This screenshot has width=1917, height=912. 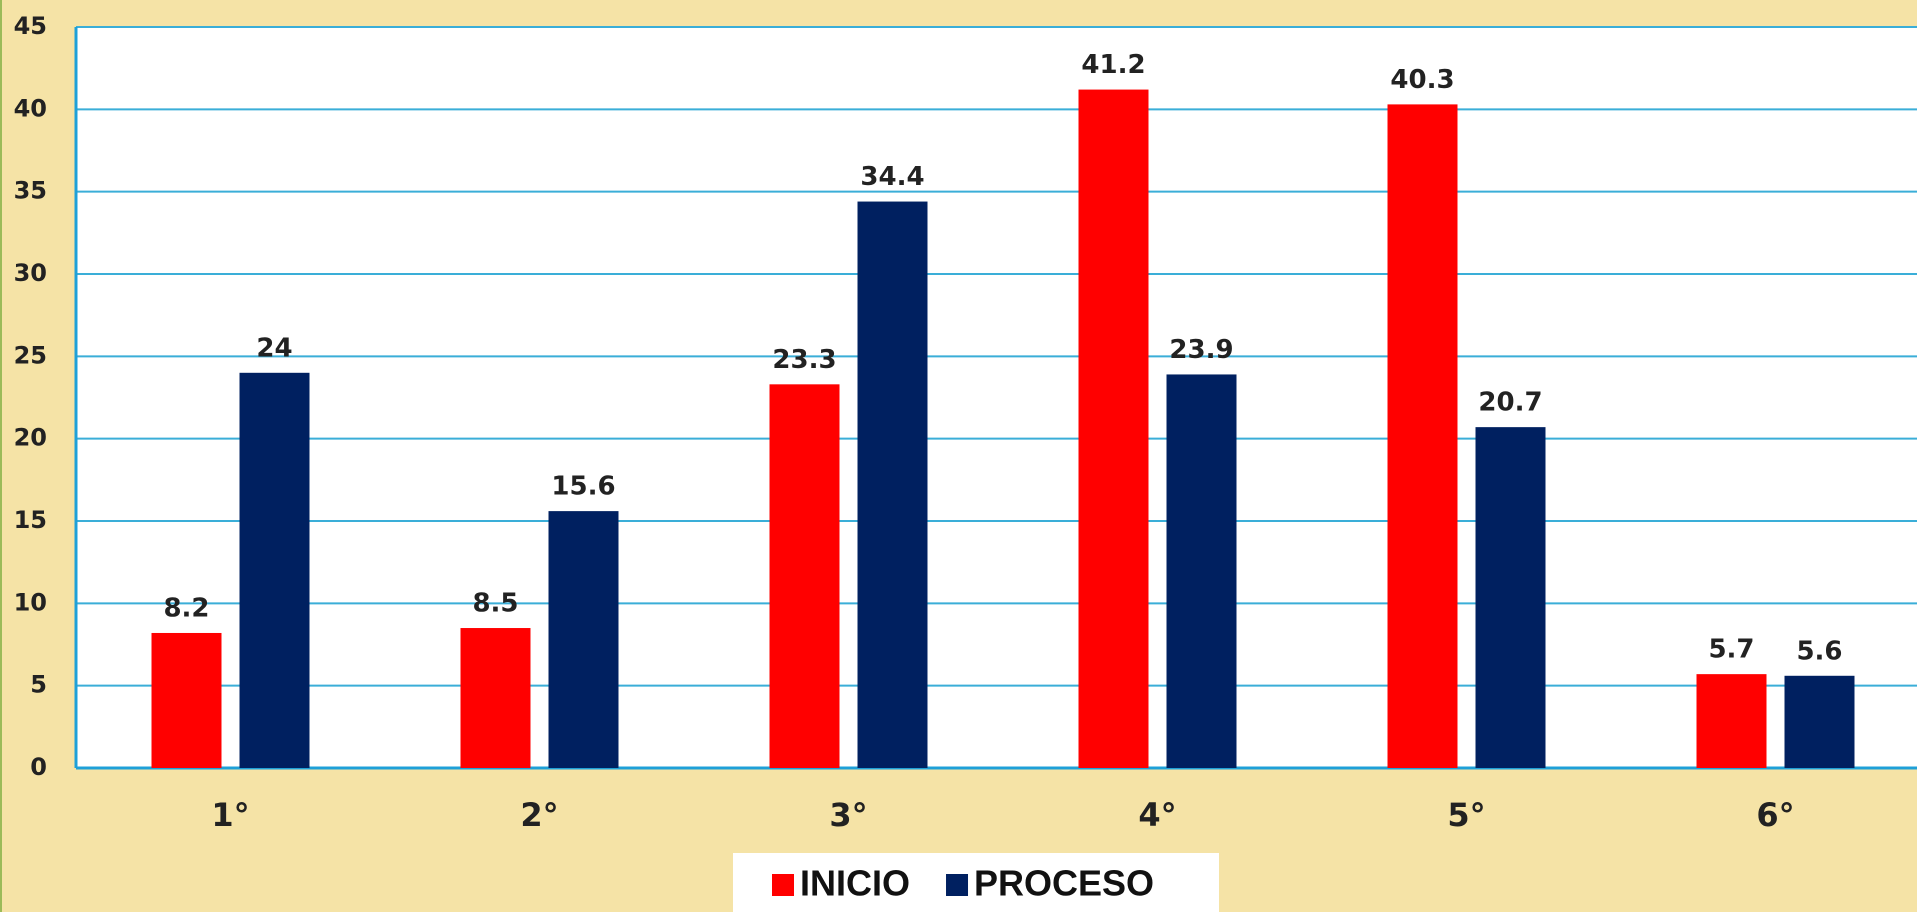 I want to click on y-tick-label: 15, so click(x=30, y=520).